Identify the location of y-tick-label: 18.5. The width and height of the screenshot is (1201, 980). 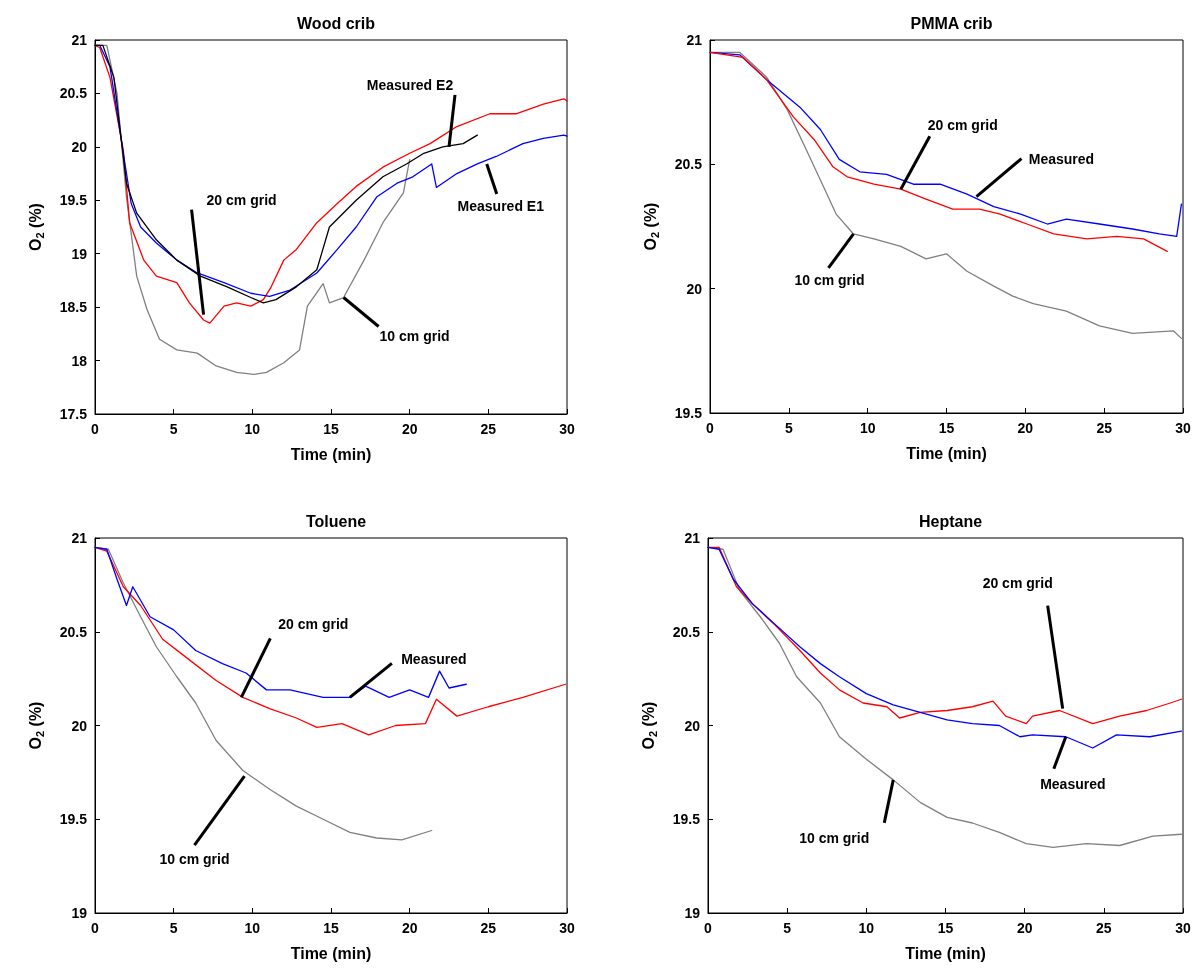
(73, 307).